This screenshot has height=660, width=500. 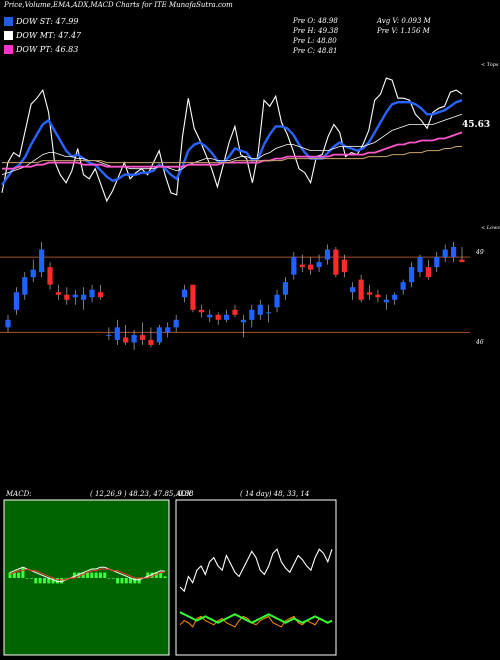 What do you see at coordinates (490, 65) in the screenshot?
I see `ema-corner-label: < Tops` at bounding box center [490, 65].